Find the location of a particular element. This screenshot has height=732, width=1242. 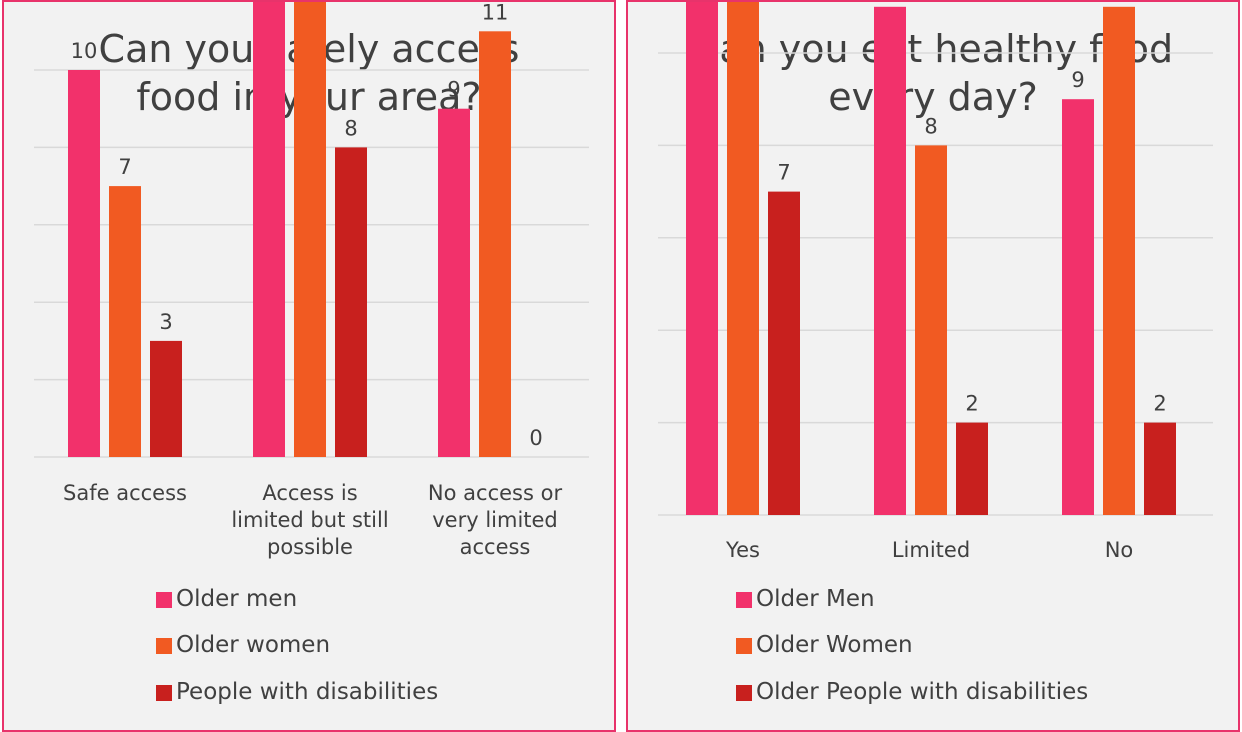

category-label: No access or is located at coordinates (495, 493).